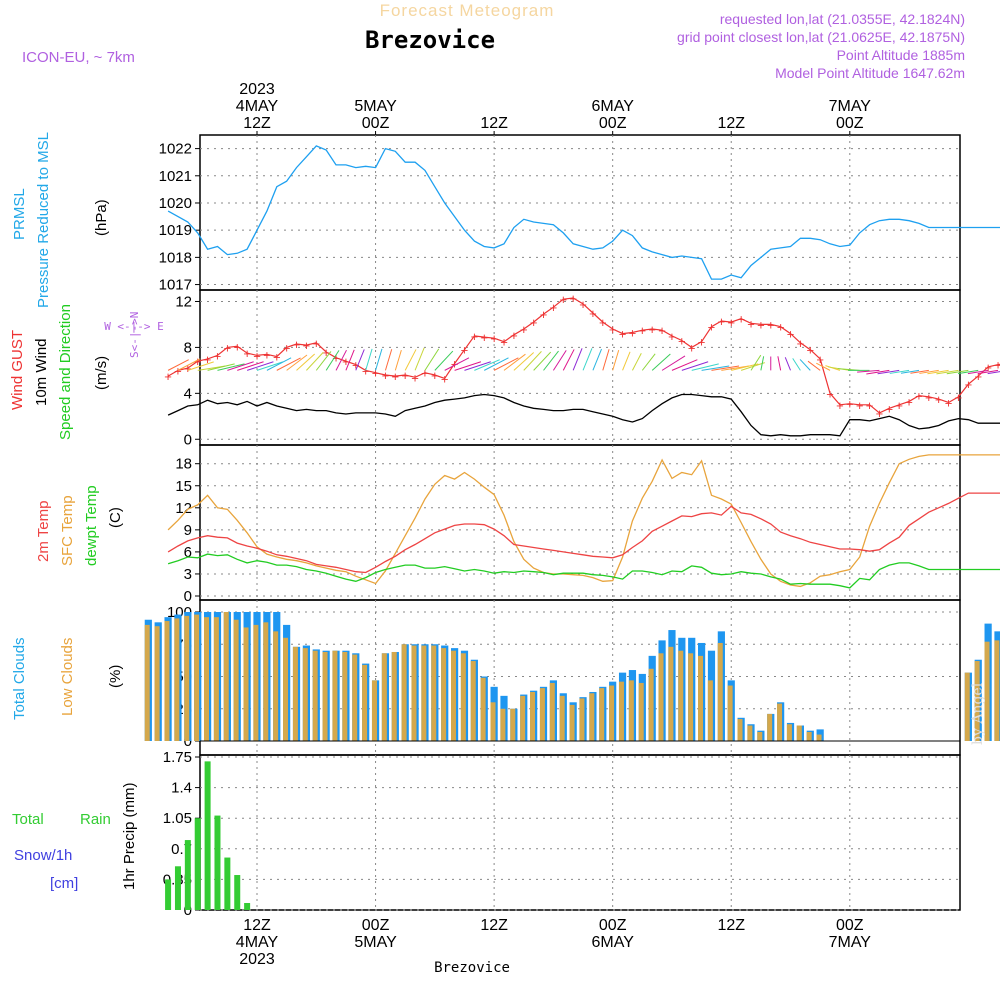  What do you see at coordinates (583, 212) in the screenshot?
I see `pressure-line` at bounding box center [583, 212].